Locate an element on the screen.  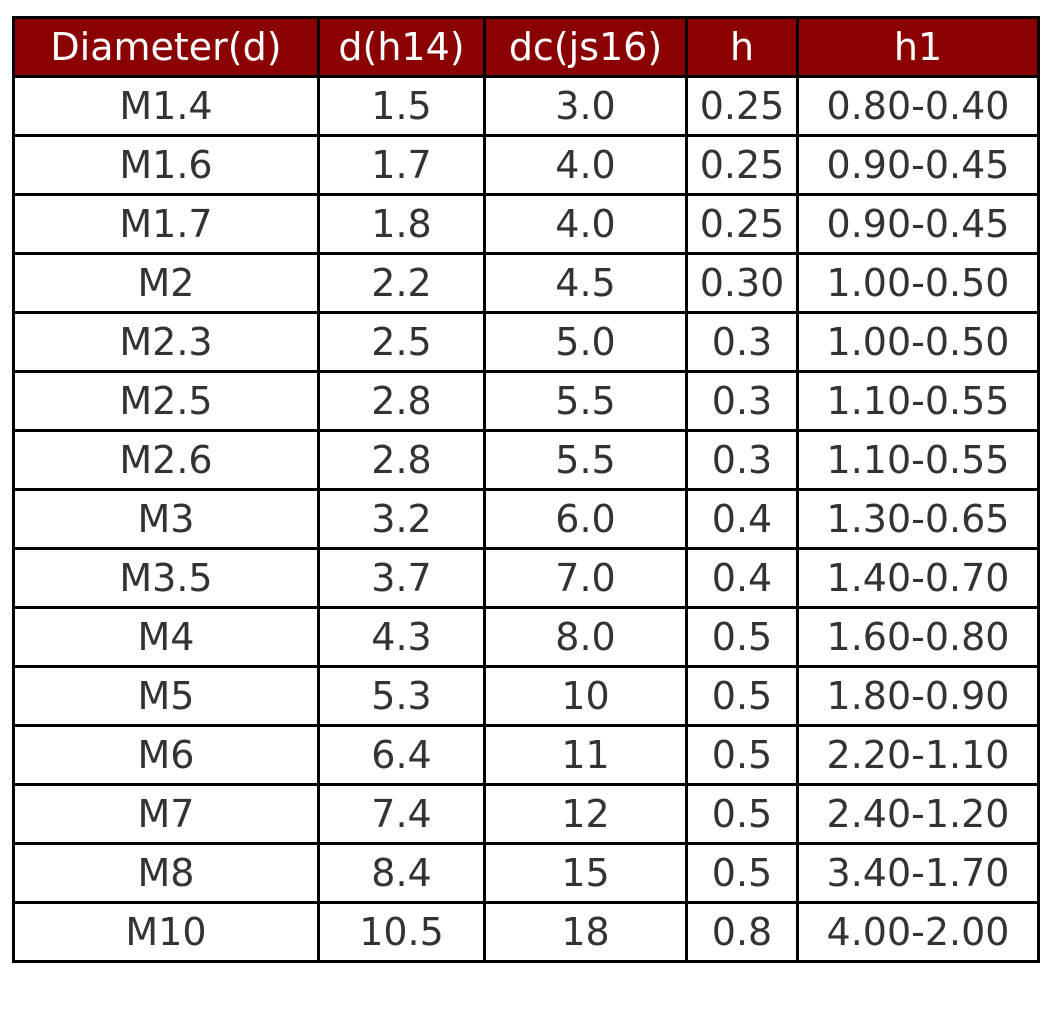
diameter-cell: M8 is located at coordinates (166, 873).